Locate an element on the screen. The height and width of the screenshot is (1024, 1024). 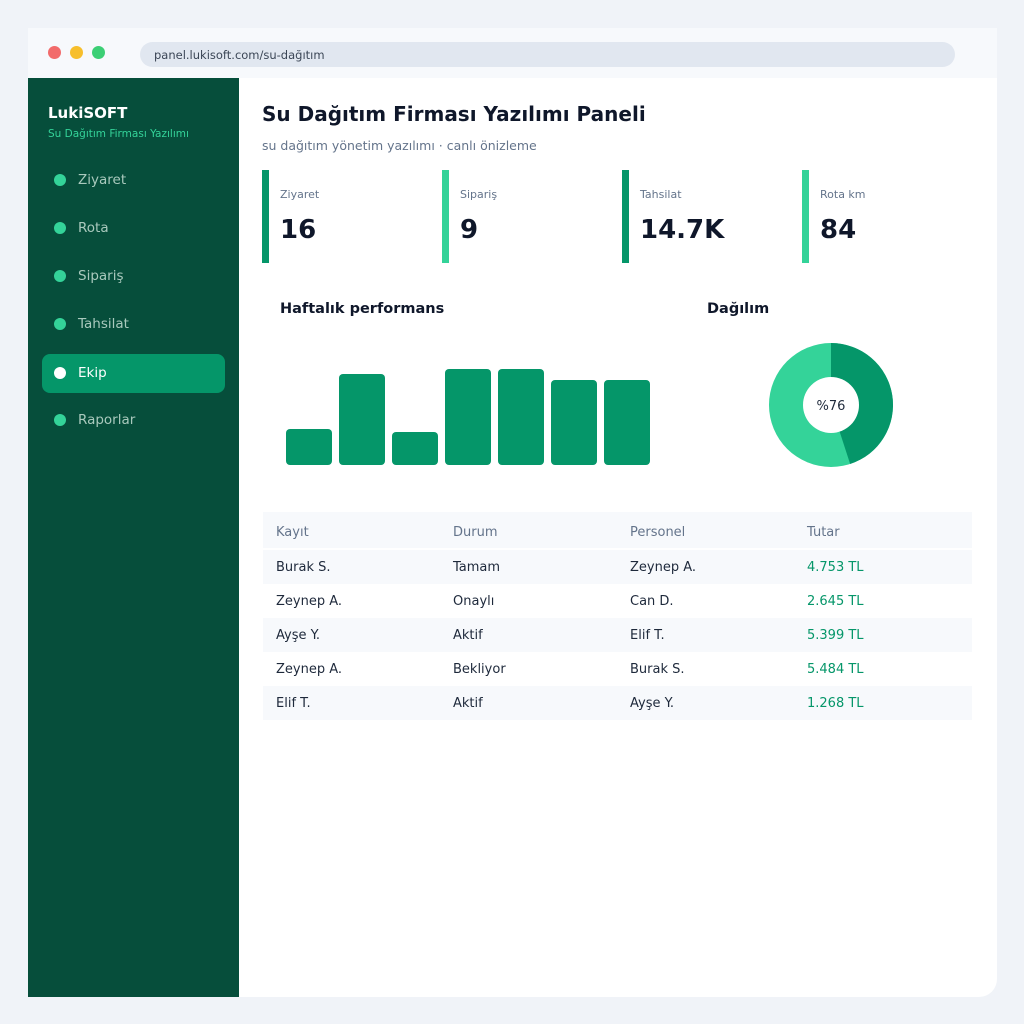
kpi-value: 9 is located at coordinates (469, 230).